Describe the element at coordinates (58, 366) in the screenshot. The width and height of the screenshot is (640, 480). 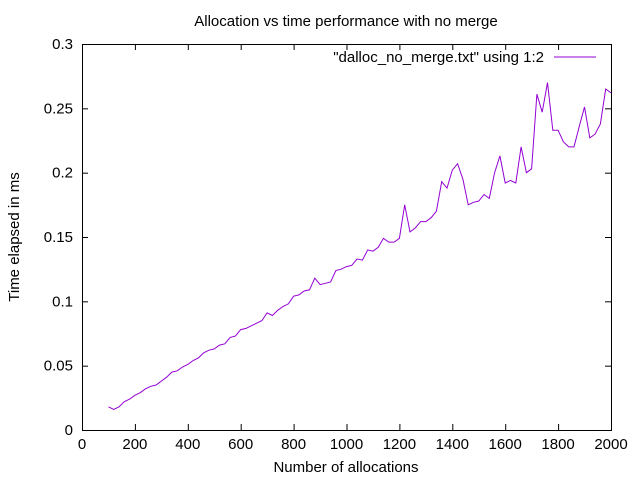
I see `y-tick-label: 0.05` at that location.